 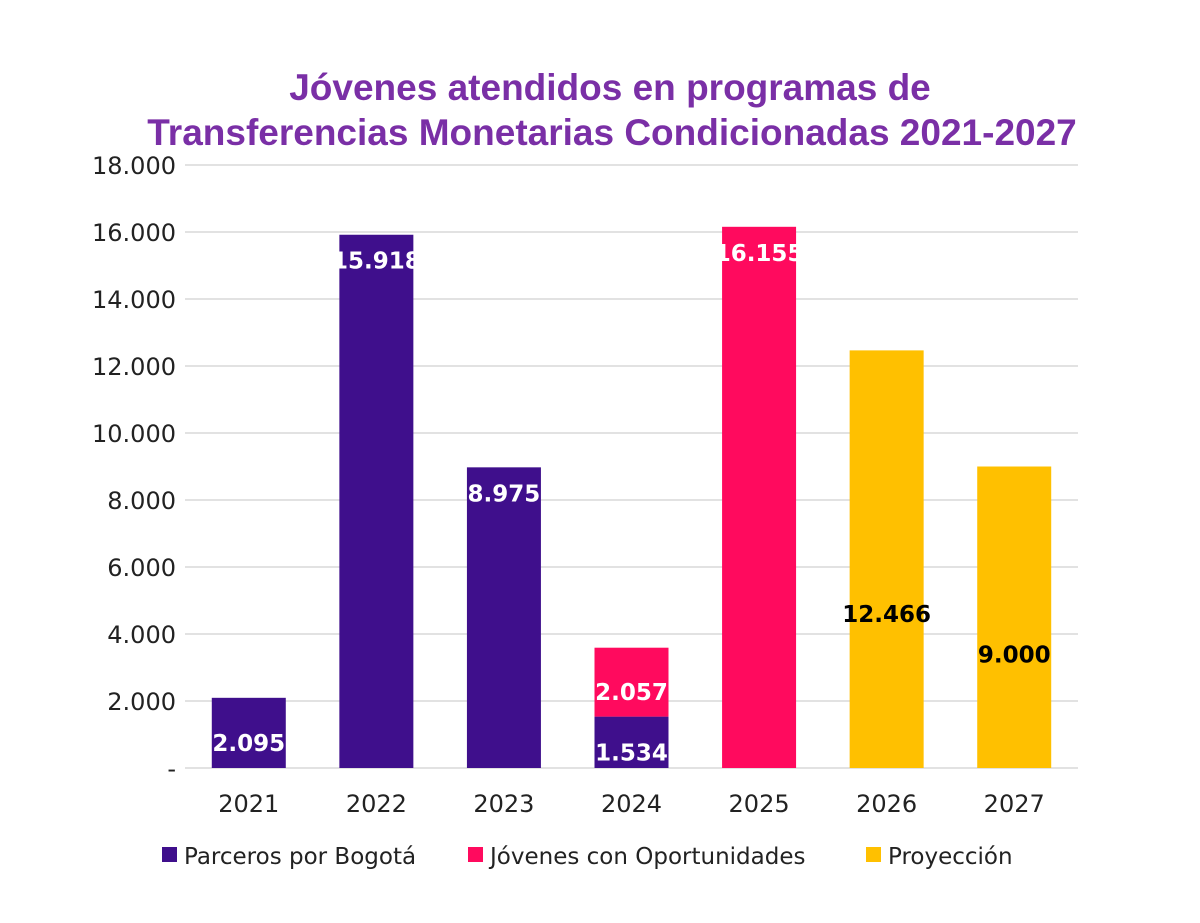 I want to click on x-category-label: 2024, so click(x=631, y=804).